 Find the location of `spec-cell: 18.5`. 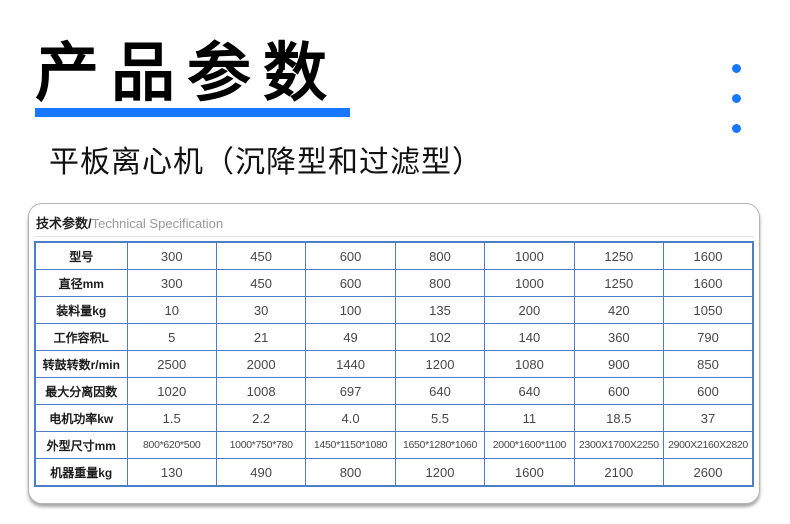

spec-cell: 18.5 is located at coordinates (619, 418).